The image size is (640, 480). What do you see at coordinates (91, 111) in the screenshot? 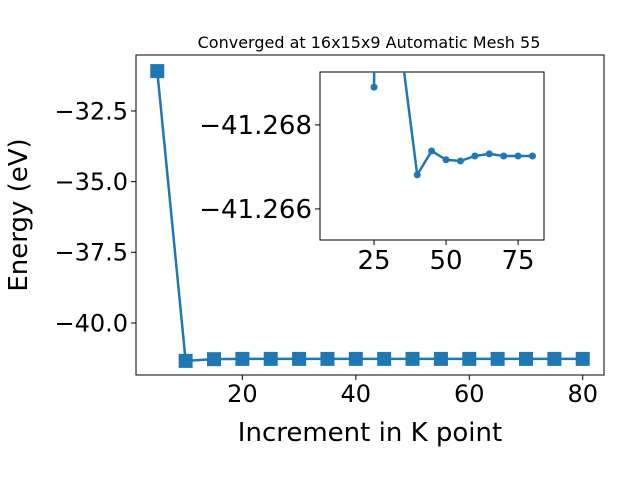
I see `y-tick-label: −32.5` at bounding box center [91, 111].